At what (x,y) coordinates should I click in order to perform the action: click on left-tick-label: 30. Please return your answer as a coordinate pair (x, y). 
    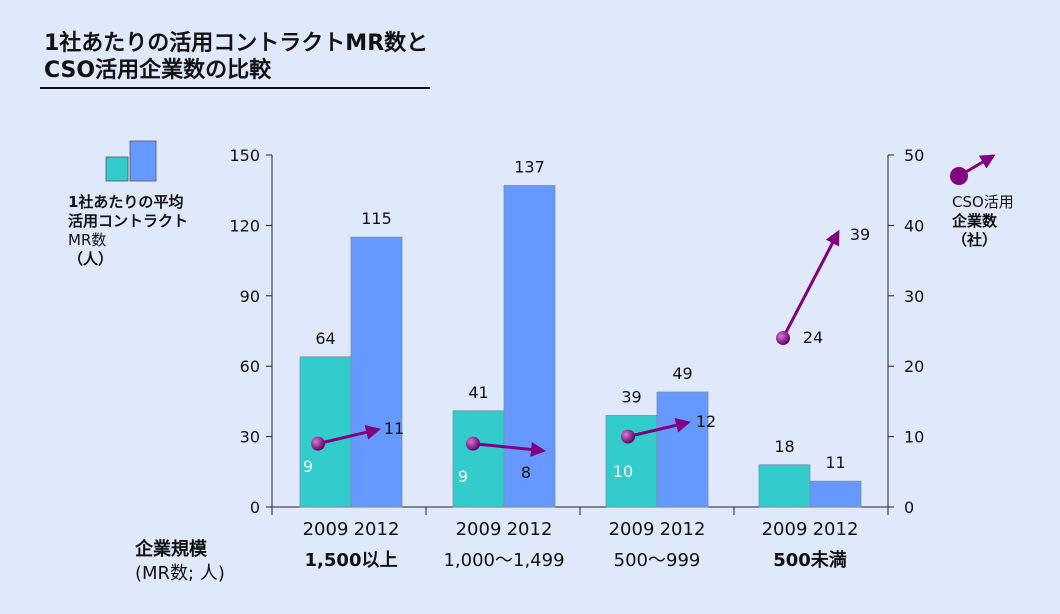
    Looking at the image, I should click on (250, 437).